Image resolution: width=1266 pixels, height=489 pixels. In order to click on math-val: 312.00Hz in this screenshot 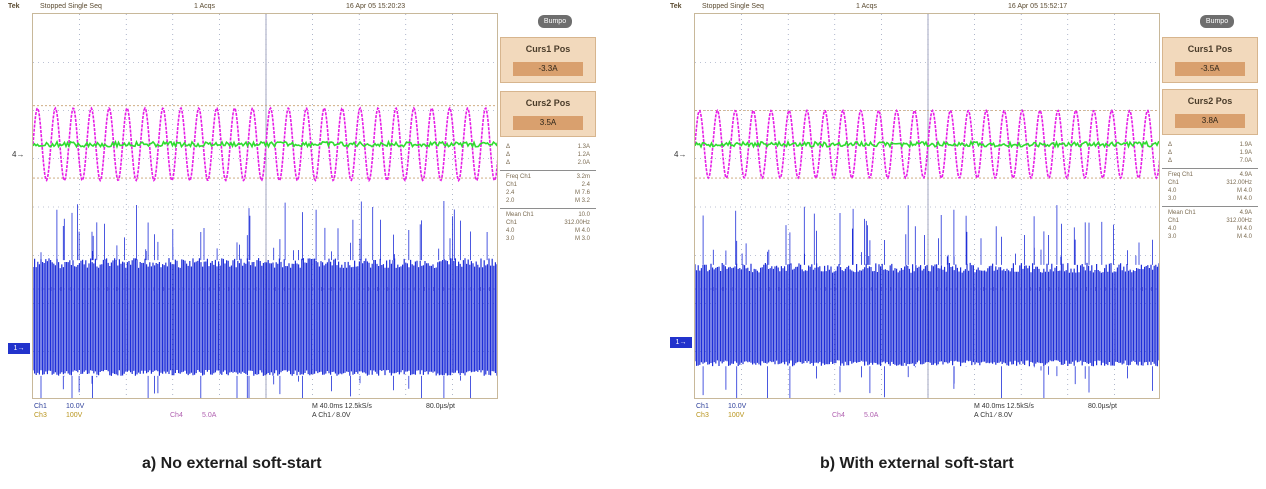, I will do `click(1239, 183)`.